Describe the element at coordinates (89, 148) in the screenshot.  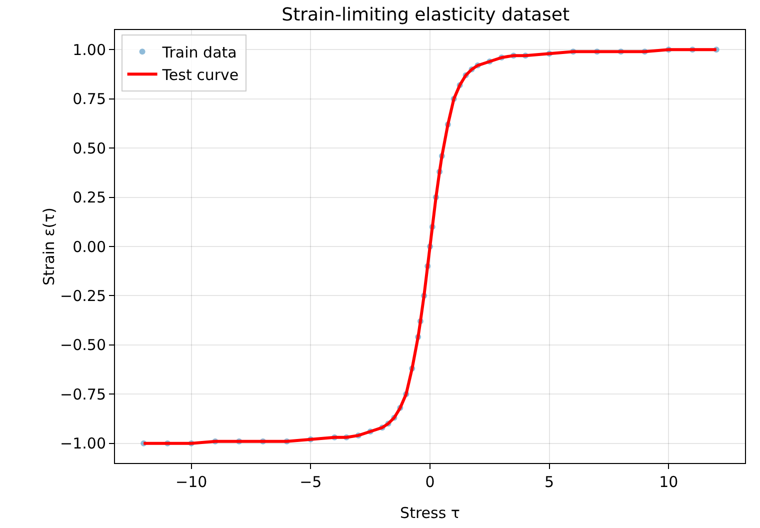
I see `y-tick-label: 0.50` at that location.